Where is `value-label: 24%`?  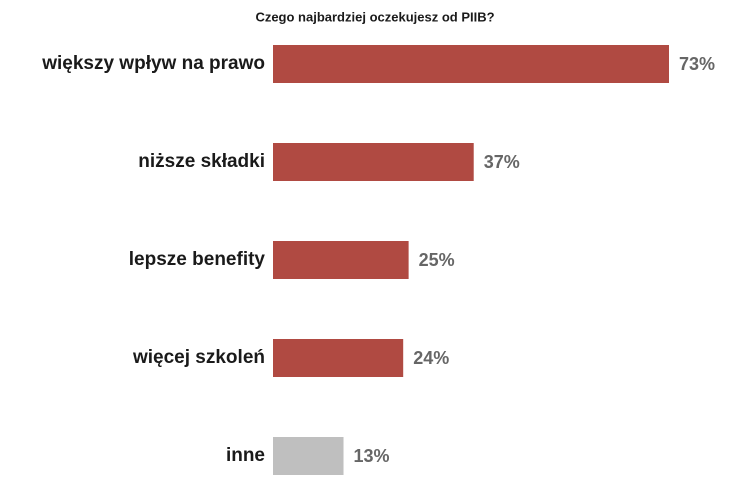
value-label: 24% is located at coordinates (431, 358).